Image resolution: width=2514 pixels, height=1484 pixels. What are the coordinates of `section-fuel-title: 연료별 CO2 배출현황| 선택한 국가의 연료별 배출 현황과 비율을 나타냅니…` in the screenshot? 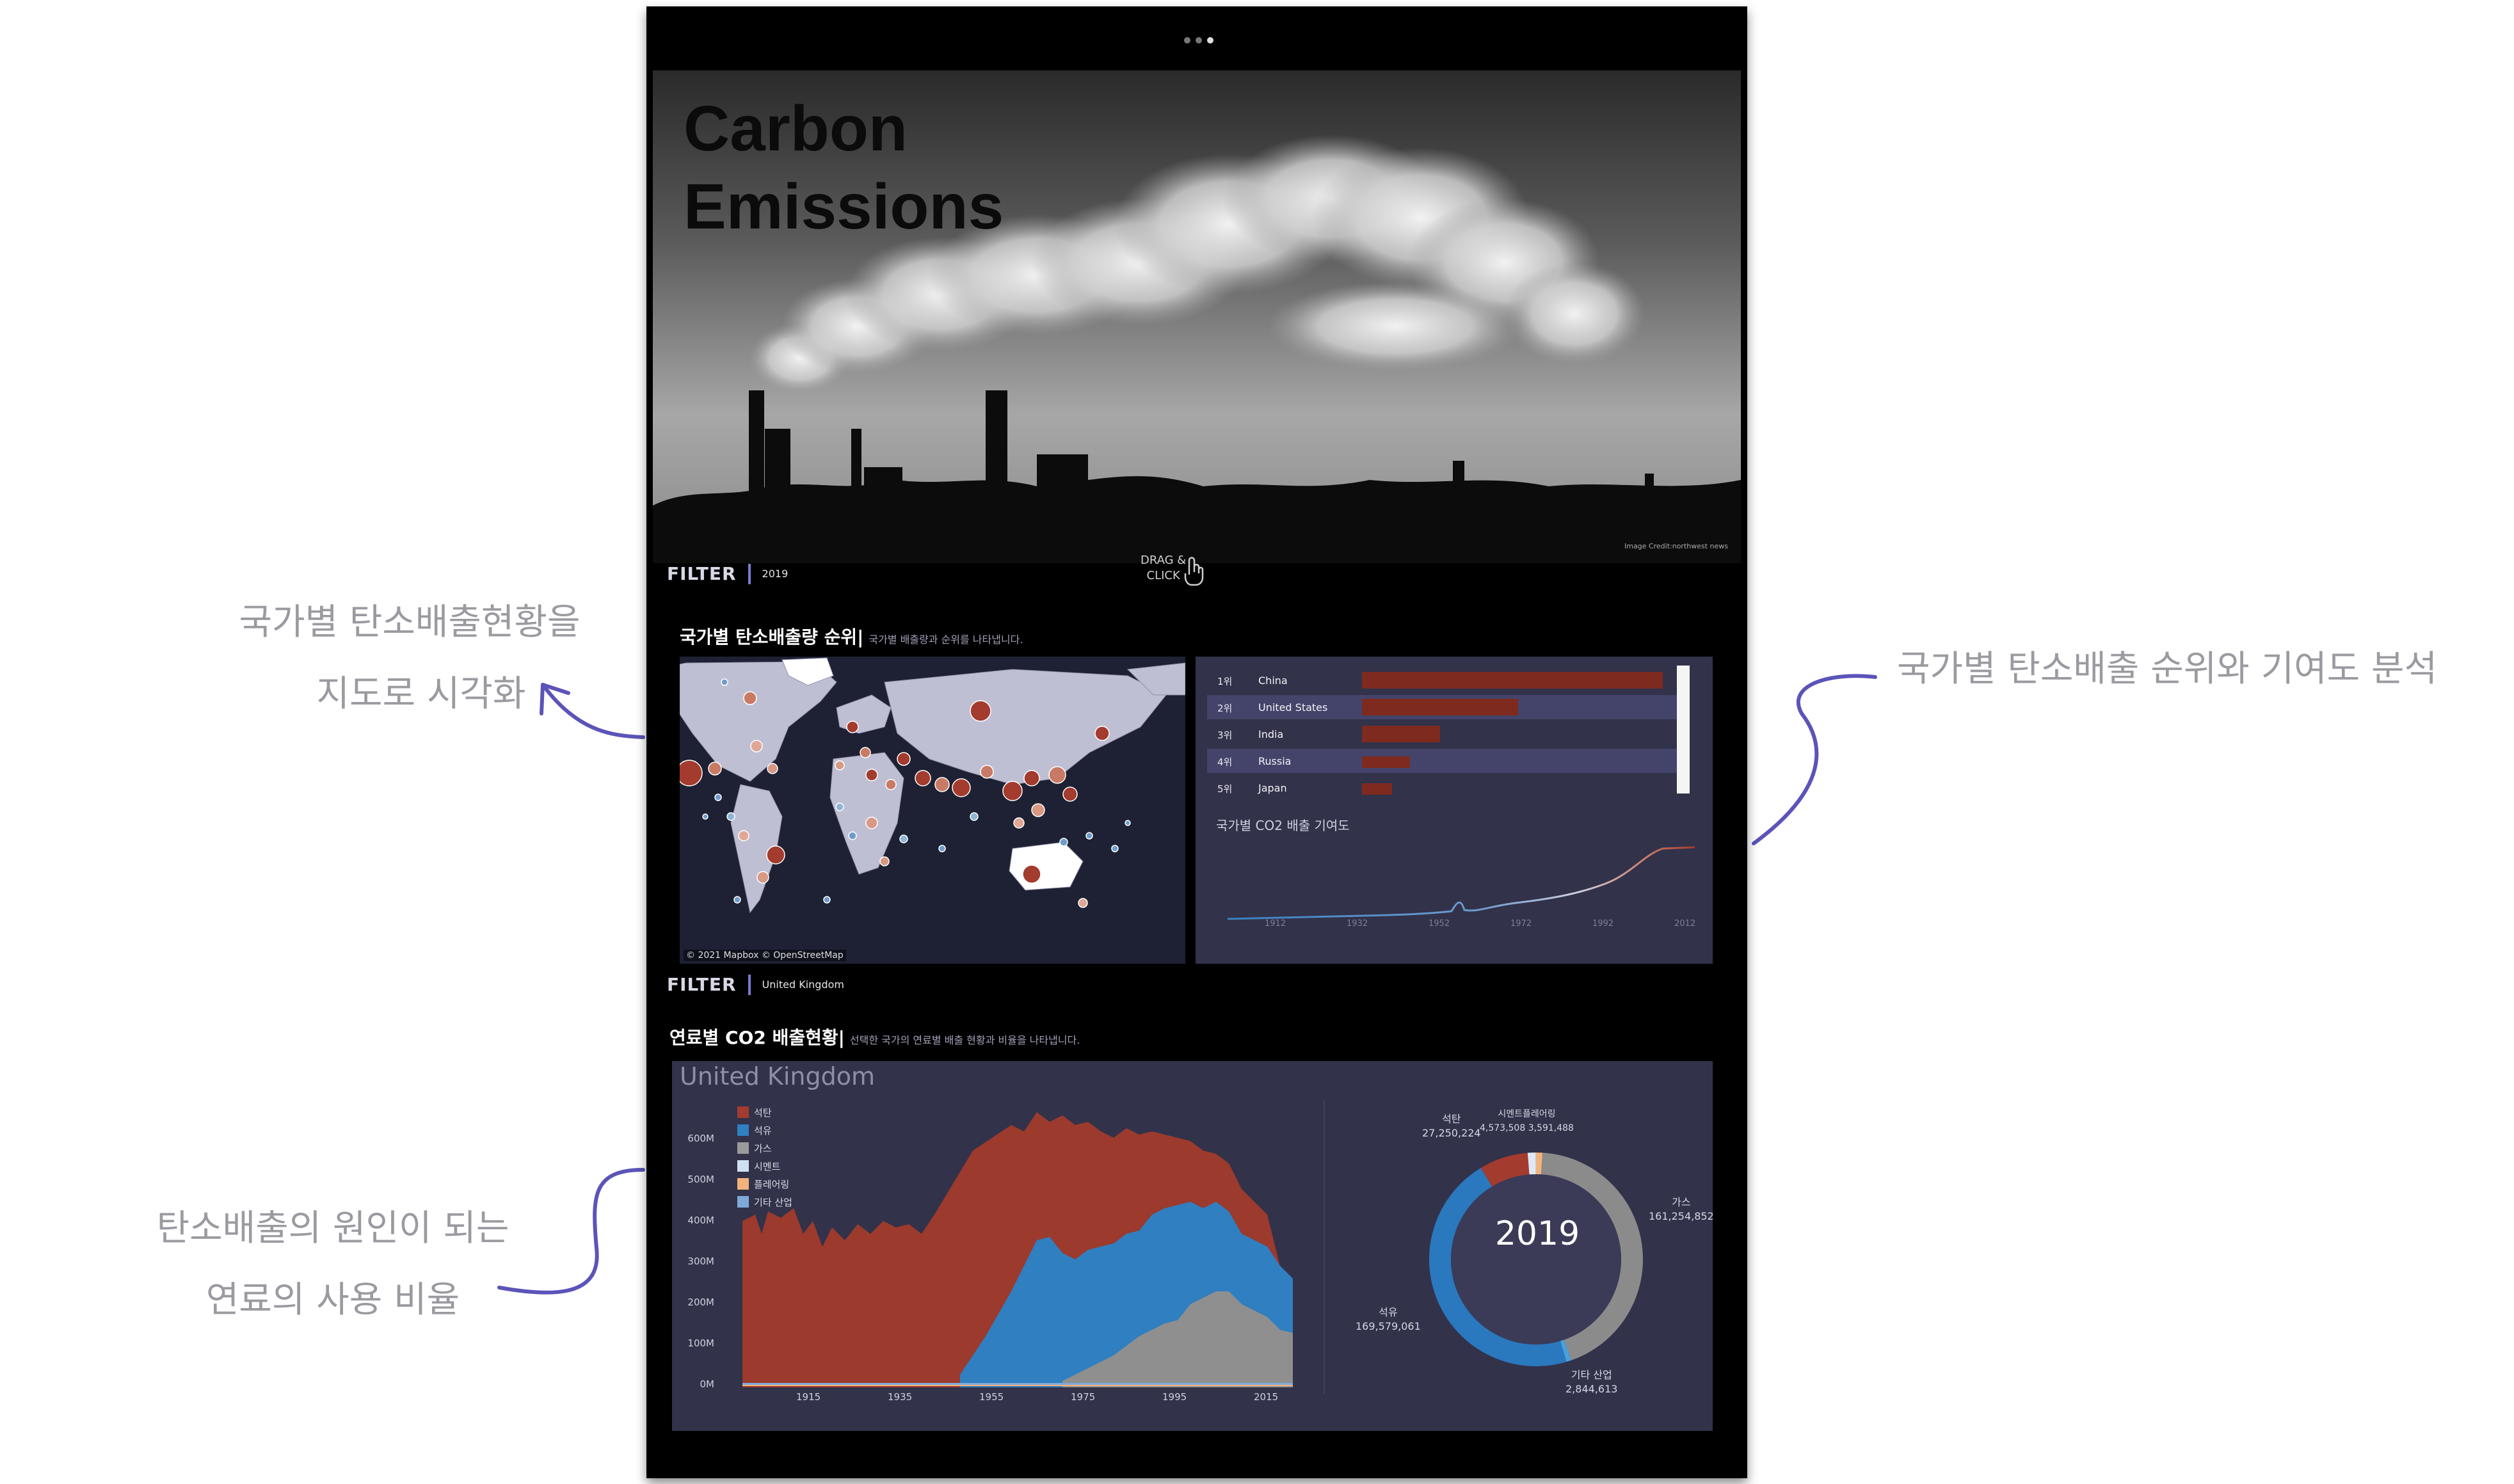 It's located at (875, 1036).